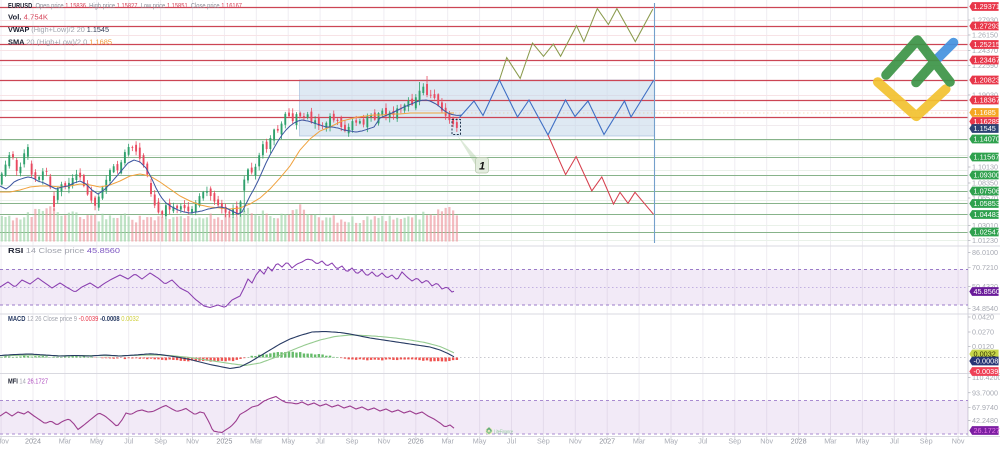 Image resolution: width=1000 pixels, height=449 pixels. I want to click on svg-text: 1.14070, so click(987, 139).